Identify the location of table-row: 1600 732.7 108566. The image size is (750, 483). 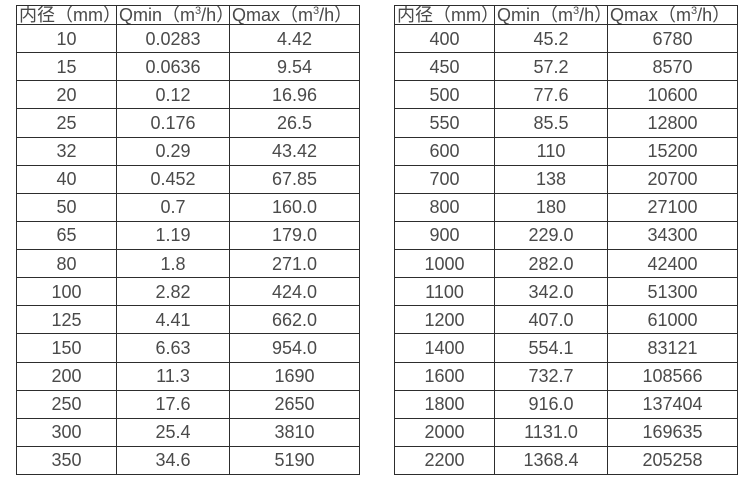
(566, 376).